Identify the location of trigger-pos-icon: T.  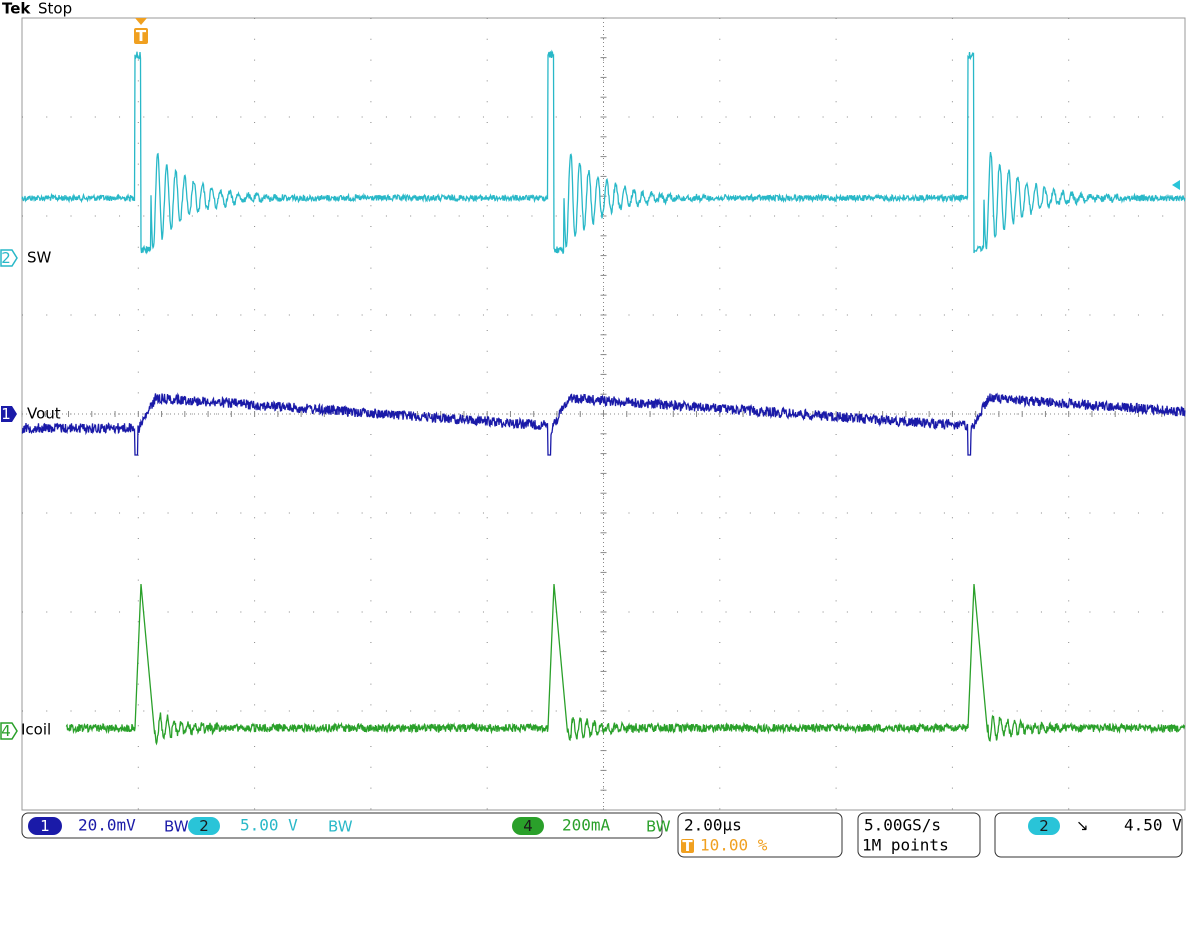
(687, 846).